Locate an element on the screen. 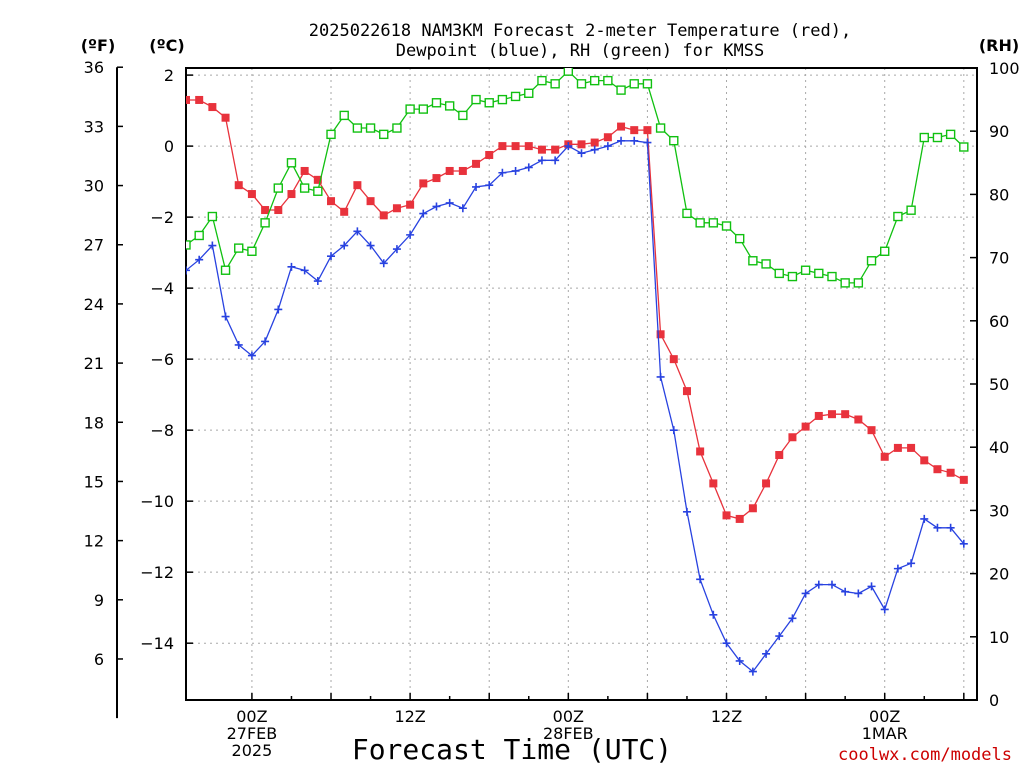 The width and height of the screenshot is (1024, 768). celsius-tick-label: −2 is located at coordinates (162, 217).